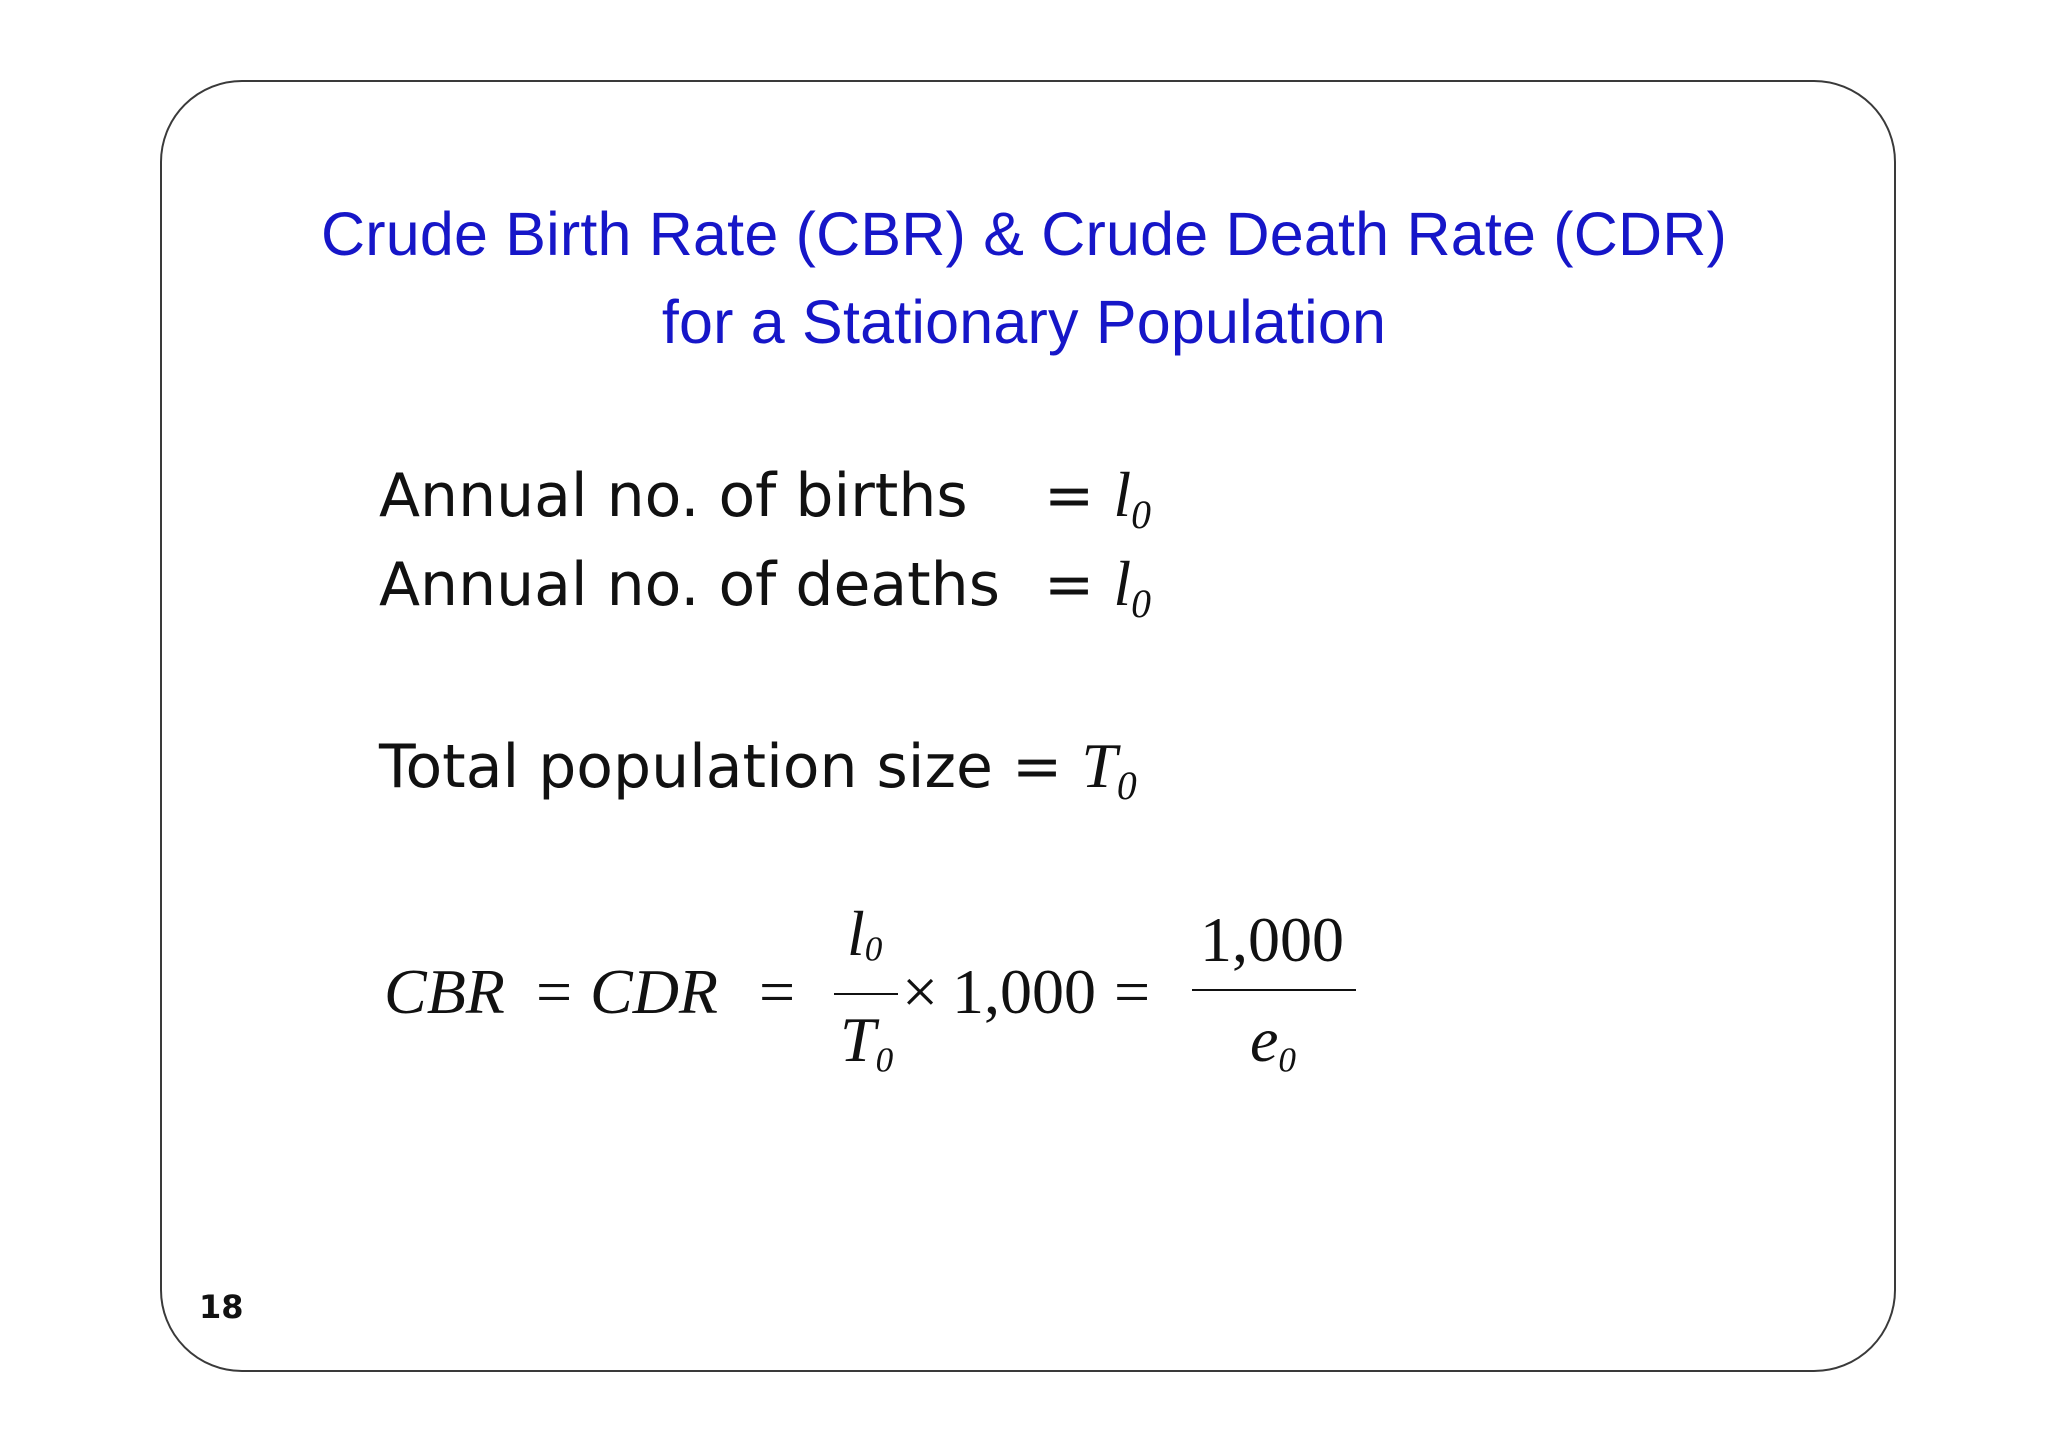  I want to click on fraction-2-numerator: 1,000, so click(1272, 939).